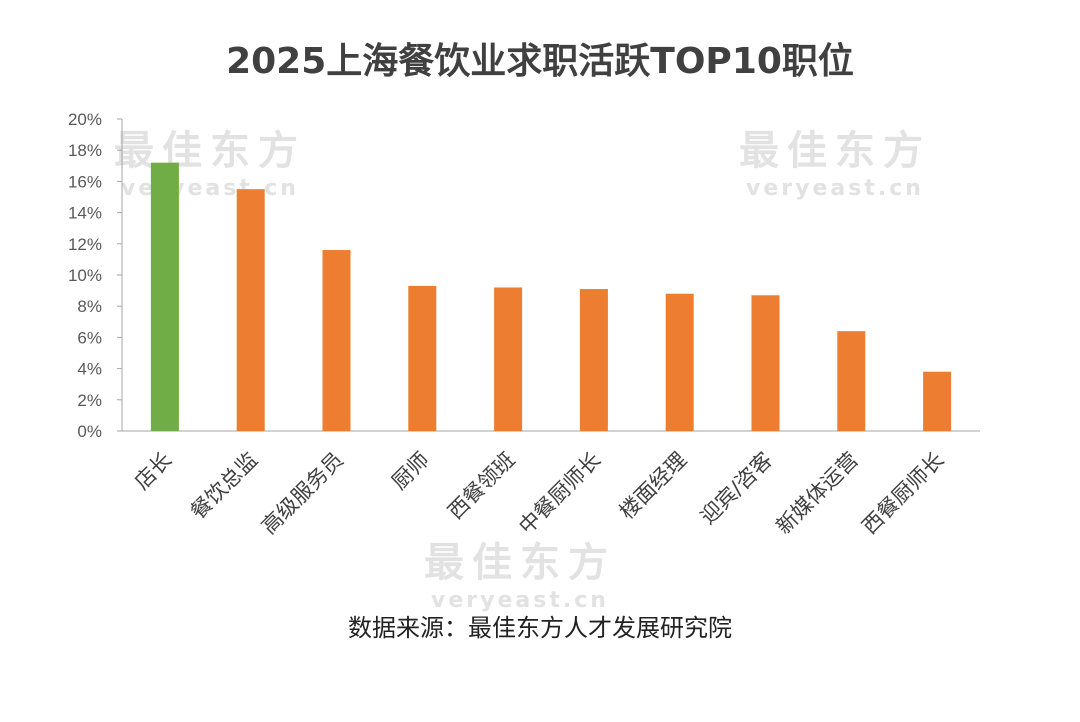 This screenshot has height=722, width=1080. Describe the element at coordinates (85, 150) in the screenshot. I see `y-tick-label: 18%` at that location.